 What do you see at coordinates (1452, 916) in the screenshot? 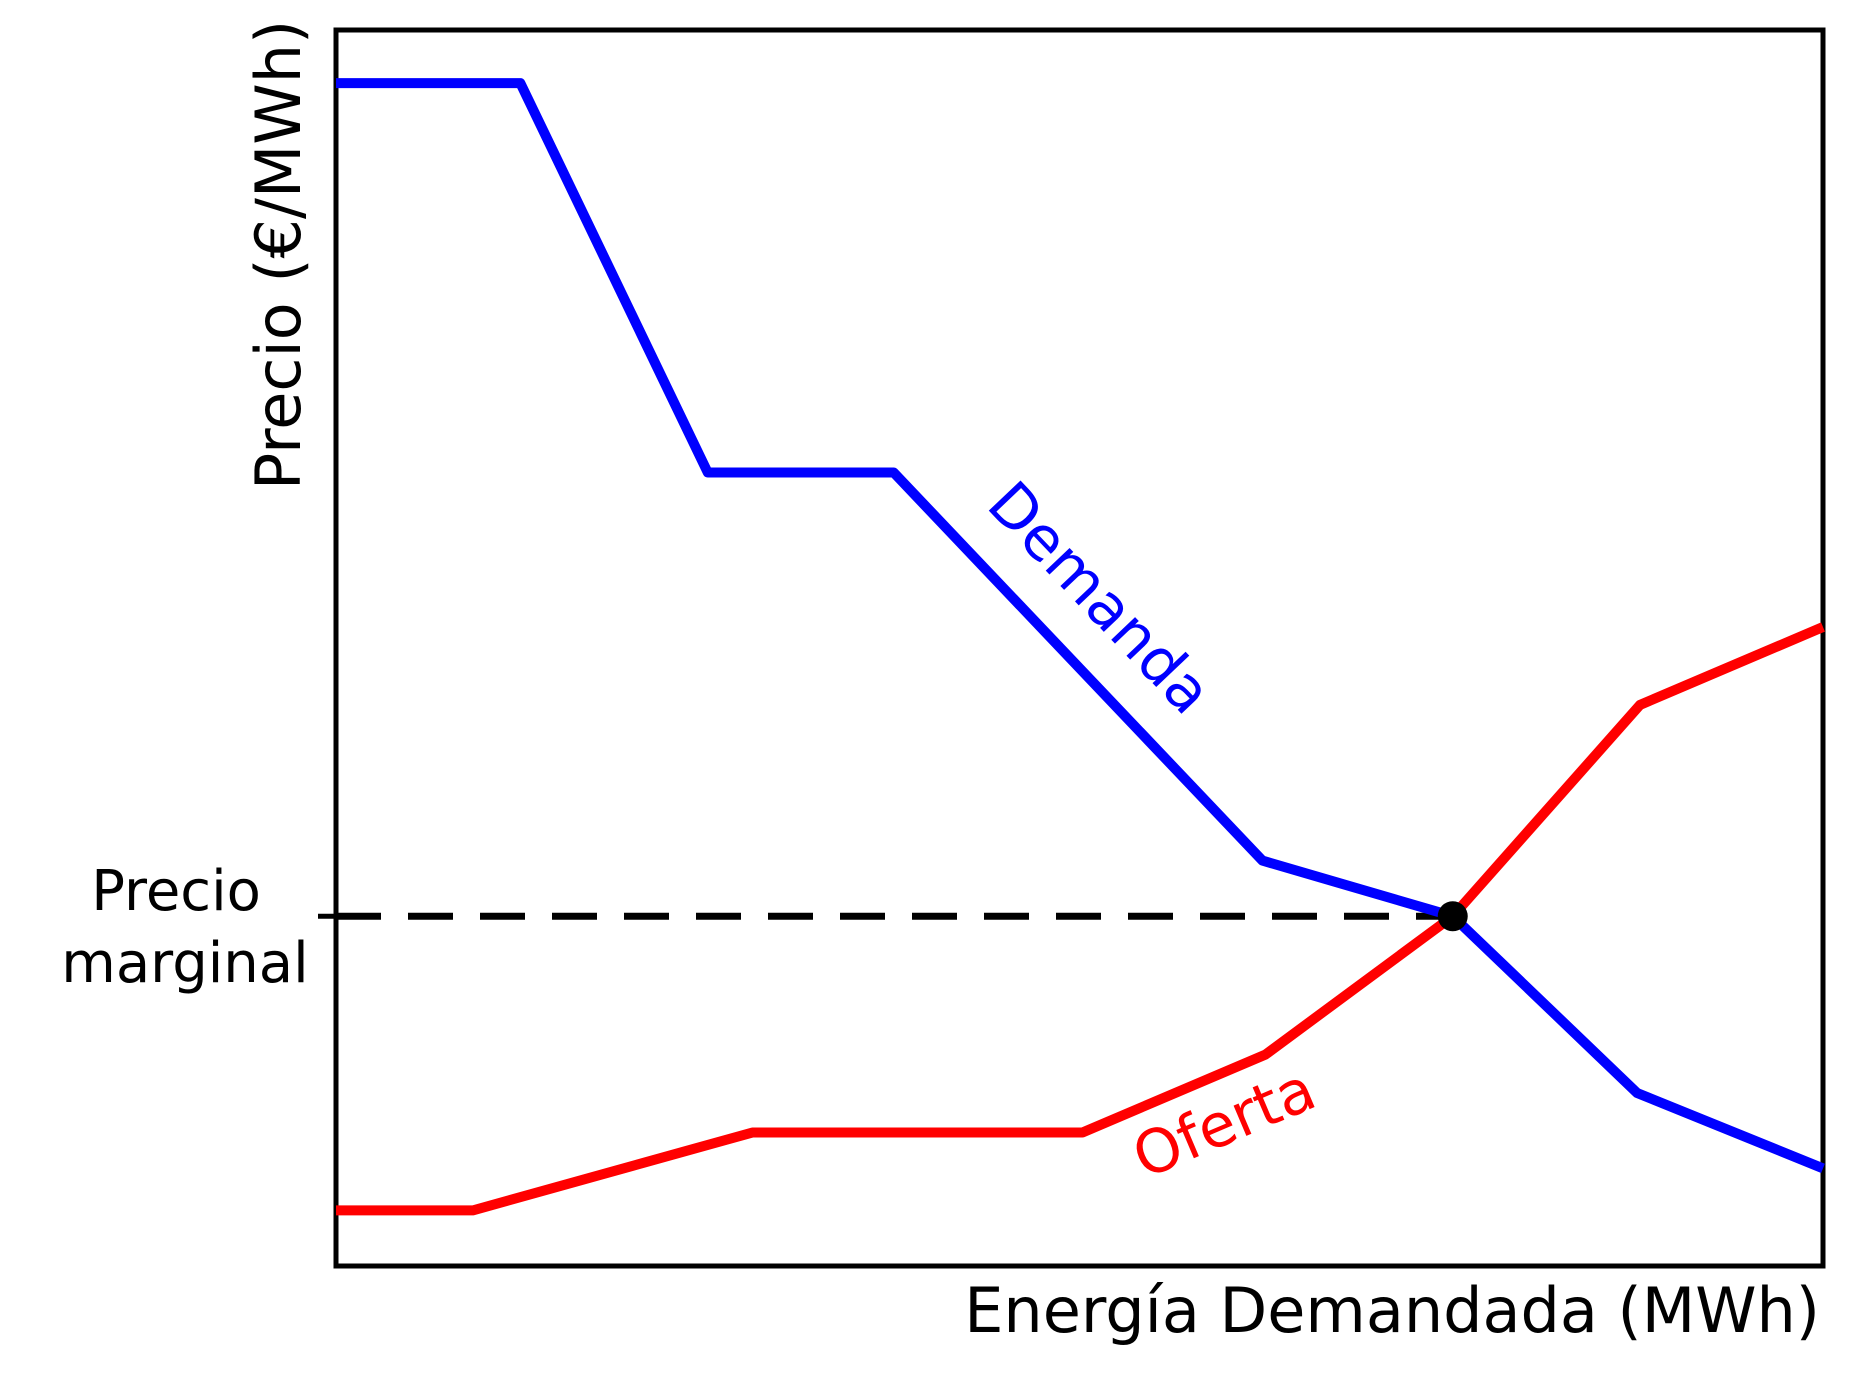
I see `equilibrium-point` at bounding box center [1452, 916].